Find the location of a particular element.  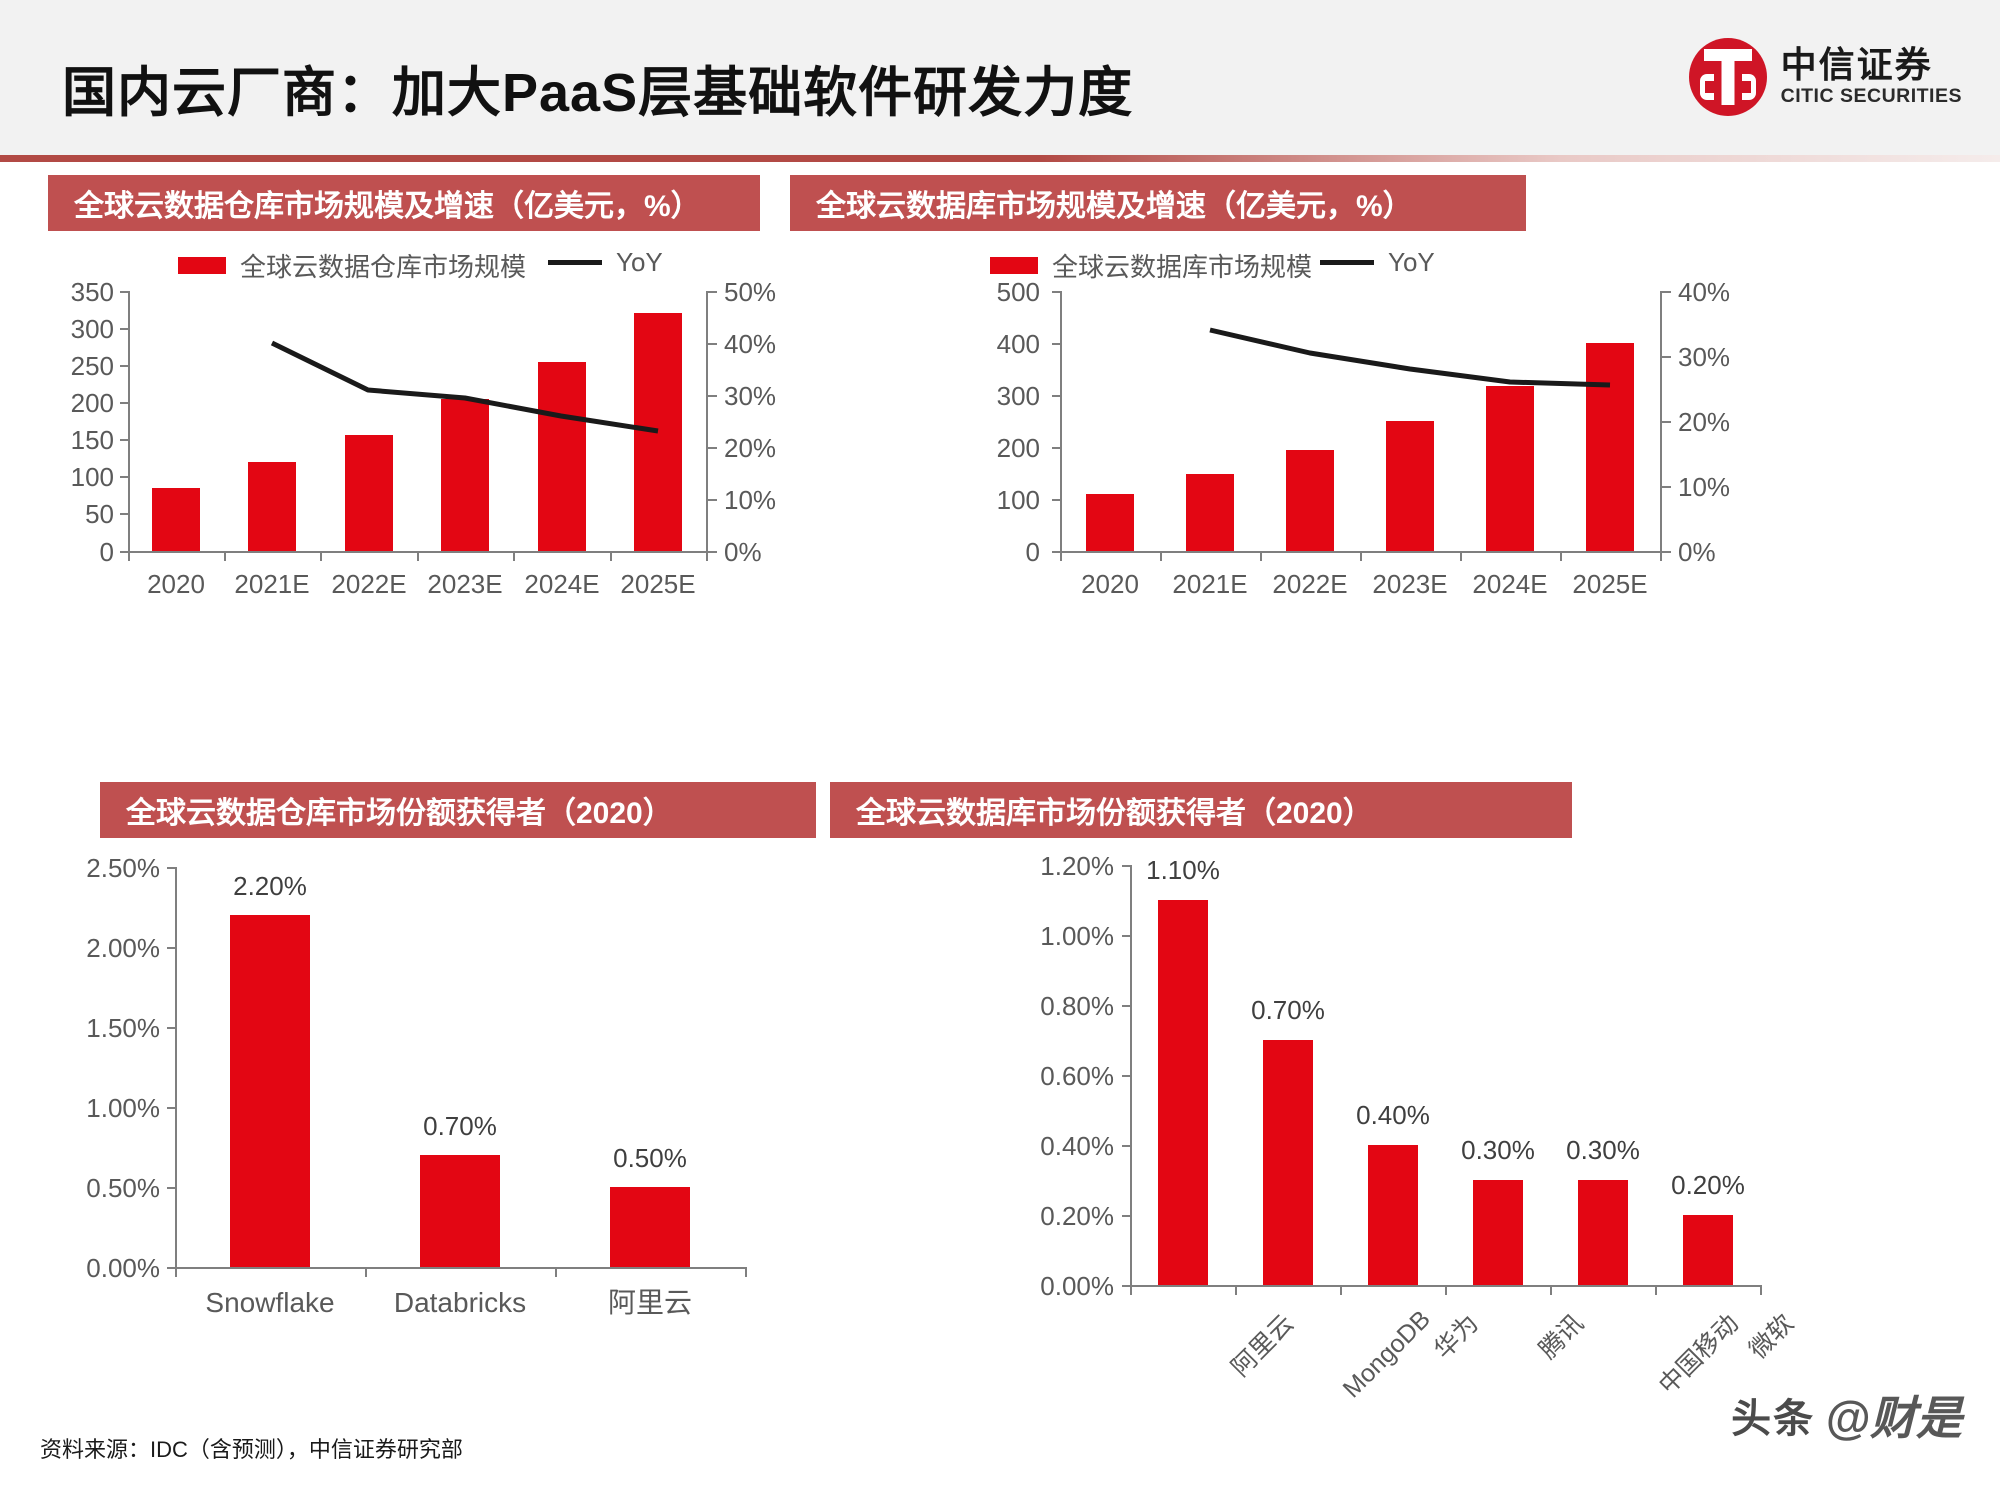

watermark-toutiao: 头条 is located at coordinates (1773, 1419).